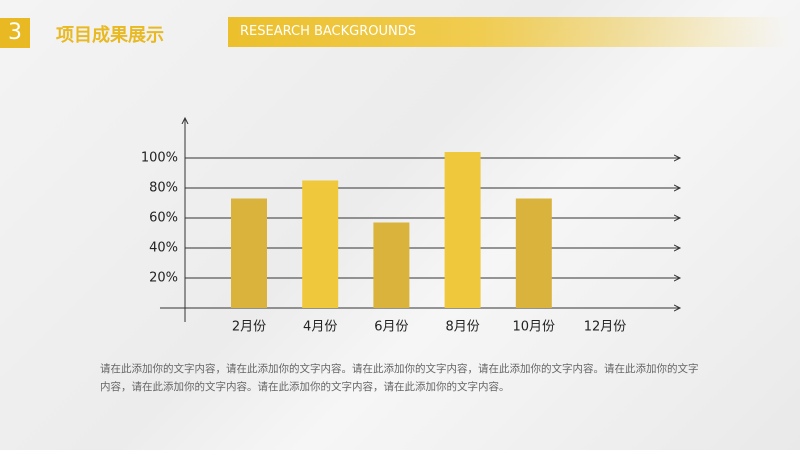 The width and height of the screenshot is (800, 450). Describe the element at coordinates (391, 327) in the screenshot. I see `x-tick-label: 6月份` at that location.